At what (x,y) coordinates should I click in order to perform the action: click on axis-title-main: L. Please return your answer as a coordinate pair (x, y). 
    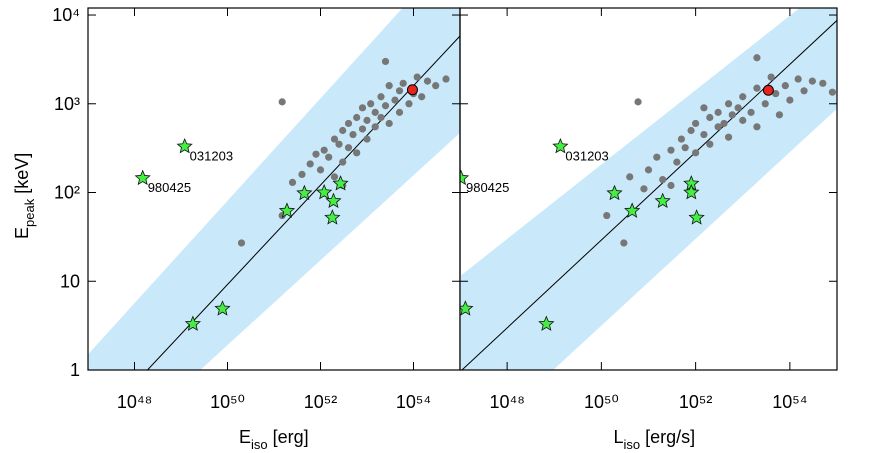
    Looking at the image, I should click on (619, 437).